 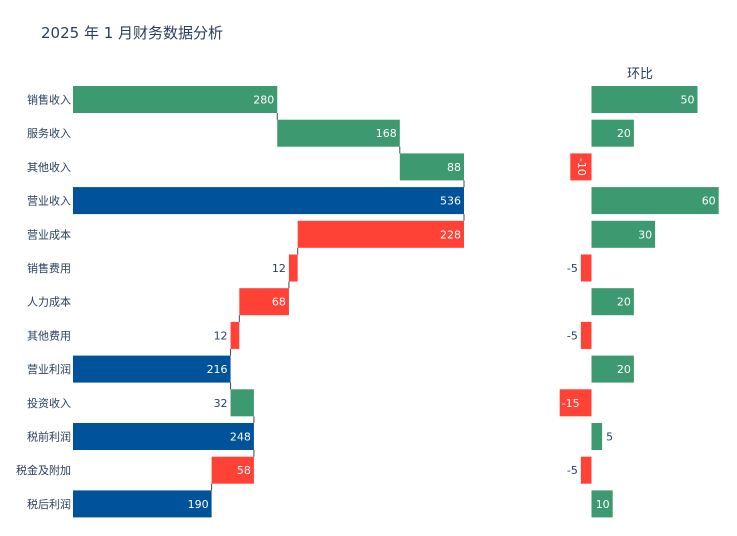 I want to click on bar-value-label: 216, so click(x=217, y=369).